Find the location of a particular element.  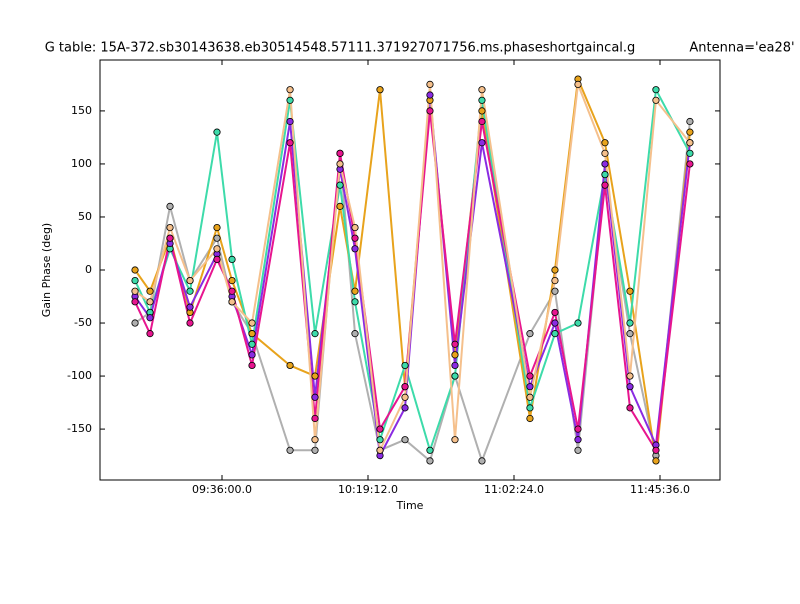

y-tick-label: -100 is located at coordinates (79, 375).